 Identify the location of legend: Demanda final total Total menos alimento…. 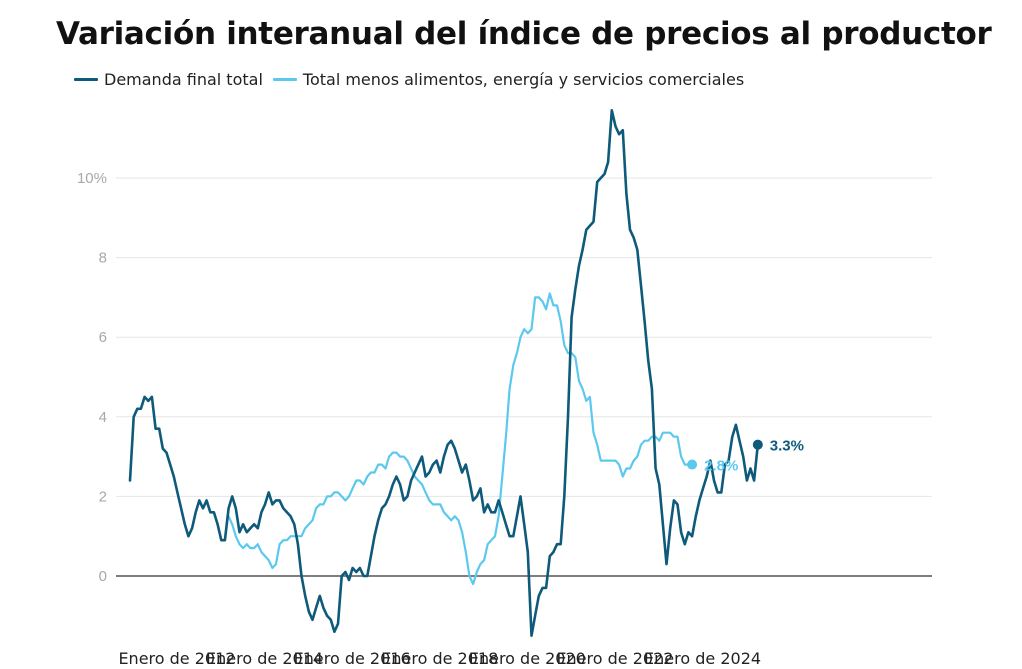
(414, 79).